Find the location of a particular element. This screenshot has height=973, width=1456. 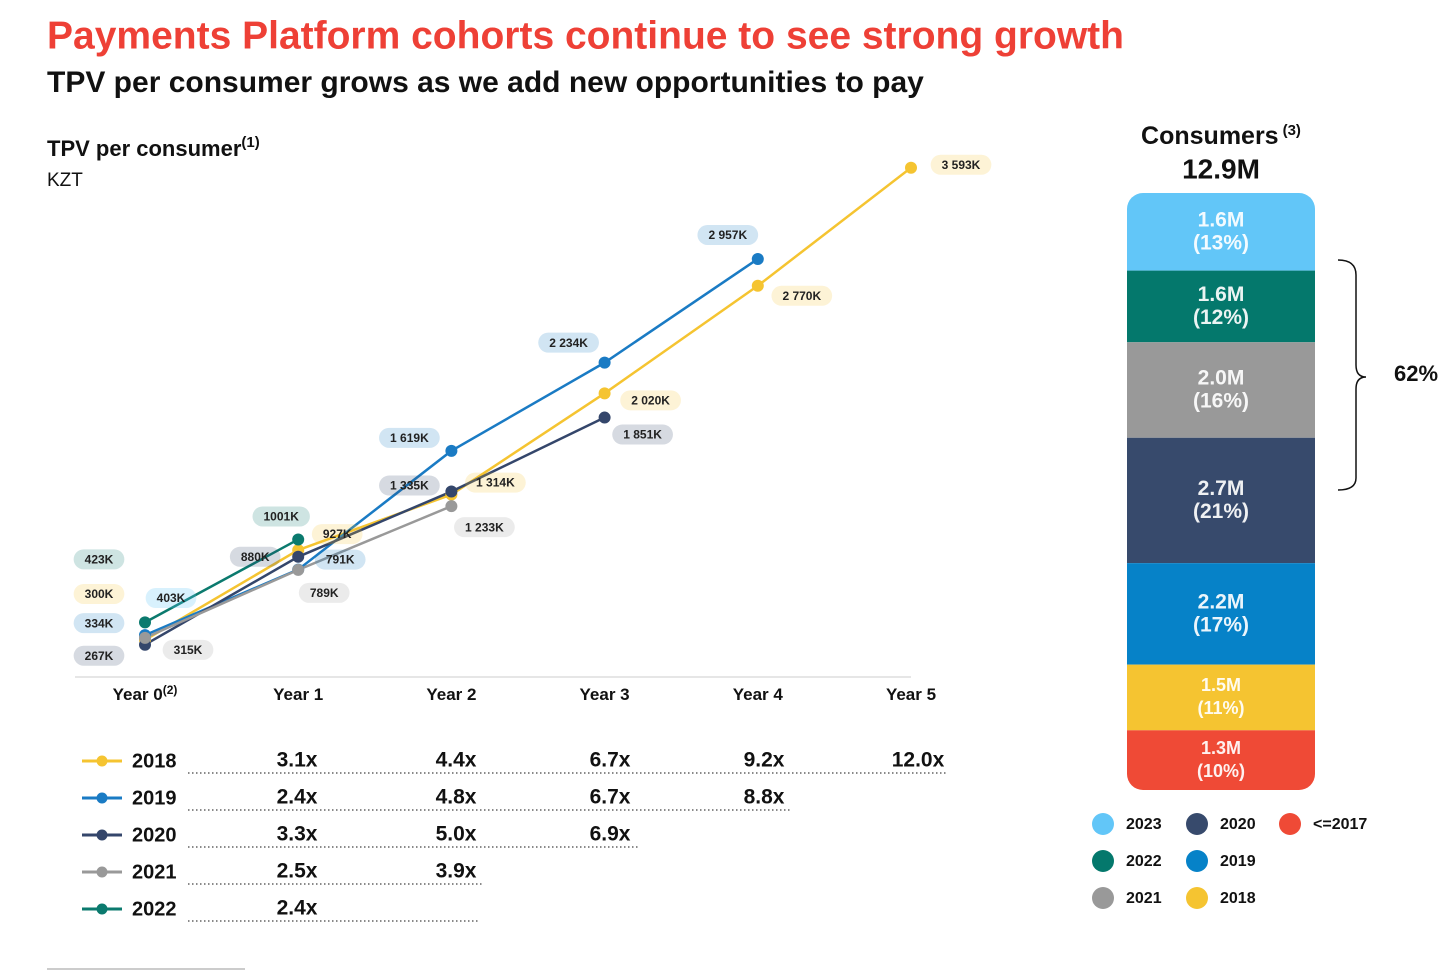

chart-title-text: TPV per consumer is located at coordinates (144, 148).